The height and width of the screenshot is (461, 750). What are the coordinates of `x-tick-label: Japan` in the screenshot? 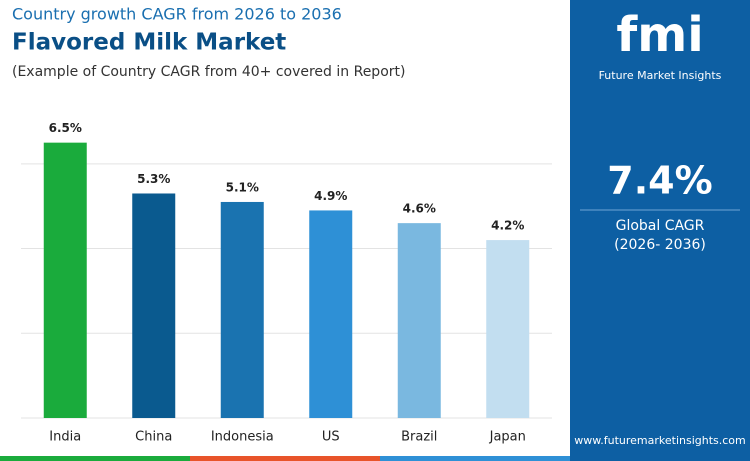 It's located at (507, 437).